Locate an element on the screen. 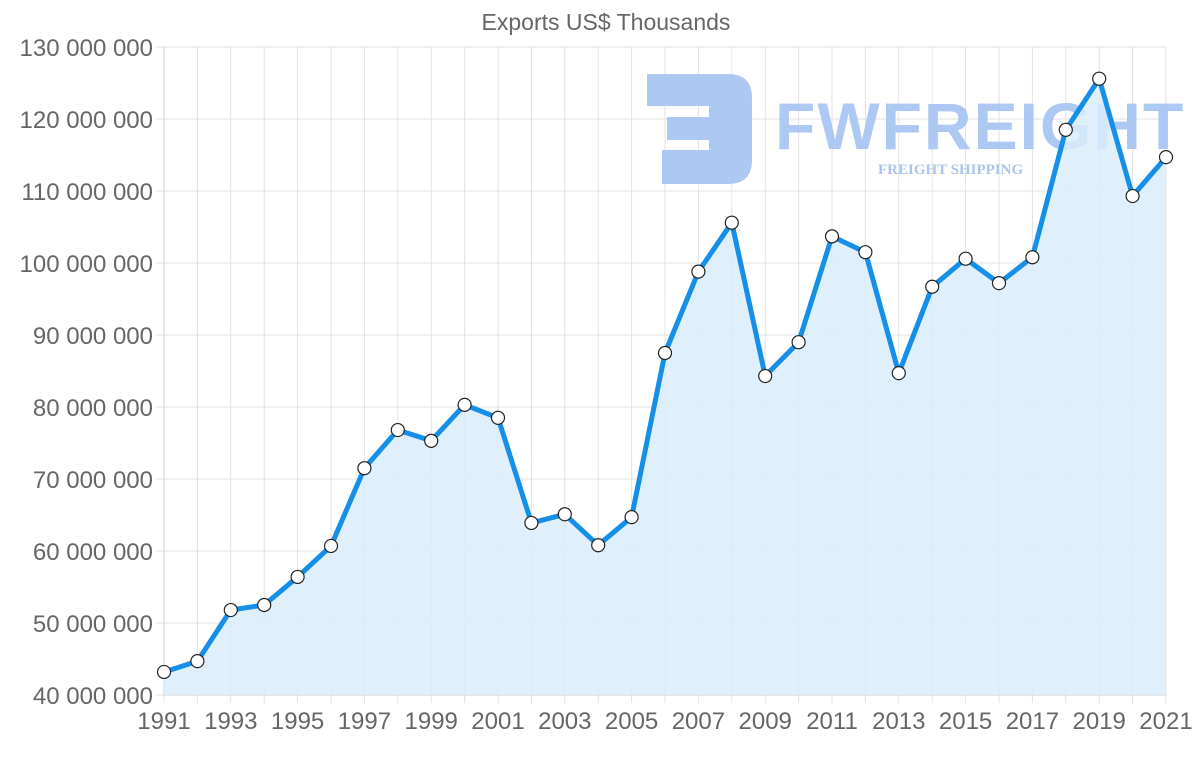 This screenshot has width=1200, height=768. watermark-brand: FWFREIGHT is located at coordinates (980, 126).